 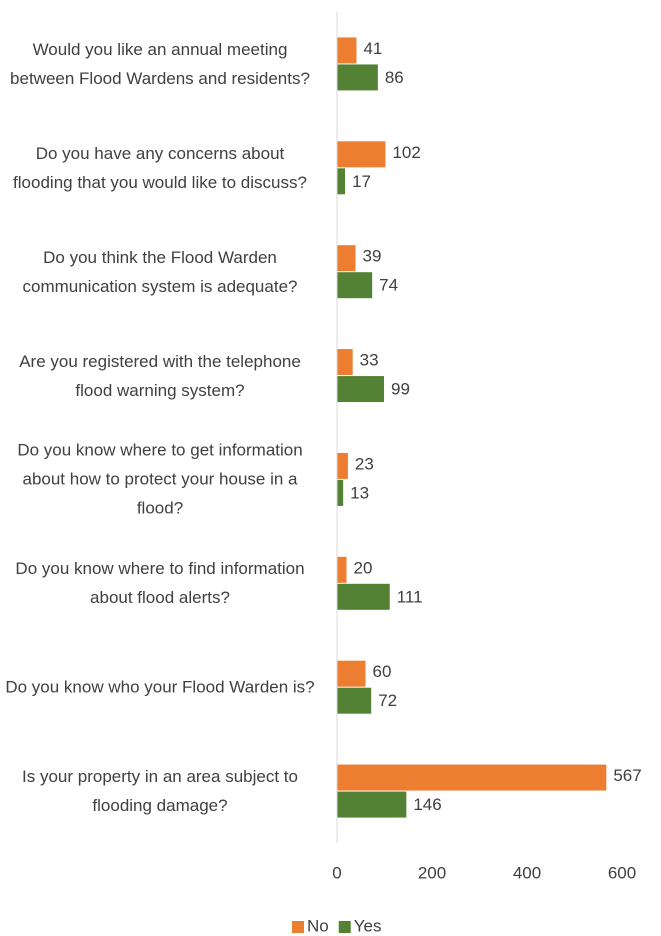 I want to click on data-label: 60, so click(x=382, y=671).